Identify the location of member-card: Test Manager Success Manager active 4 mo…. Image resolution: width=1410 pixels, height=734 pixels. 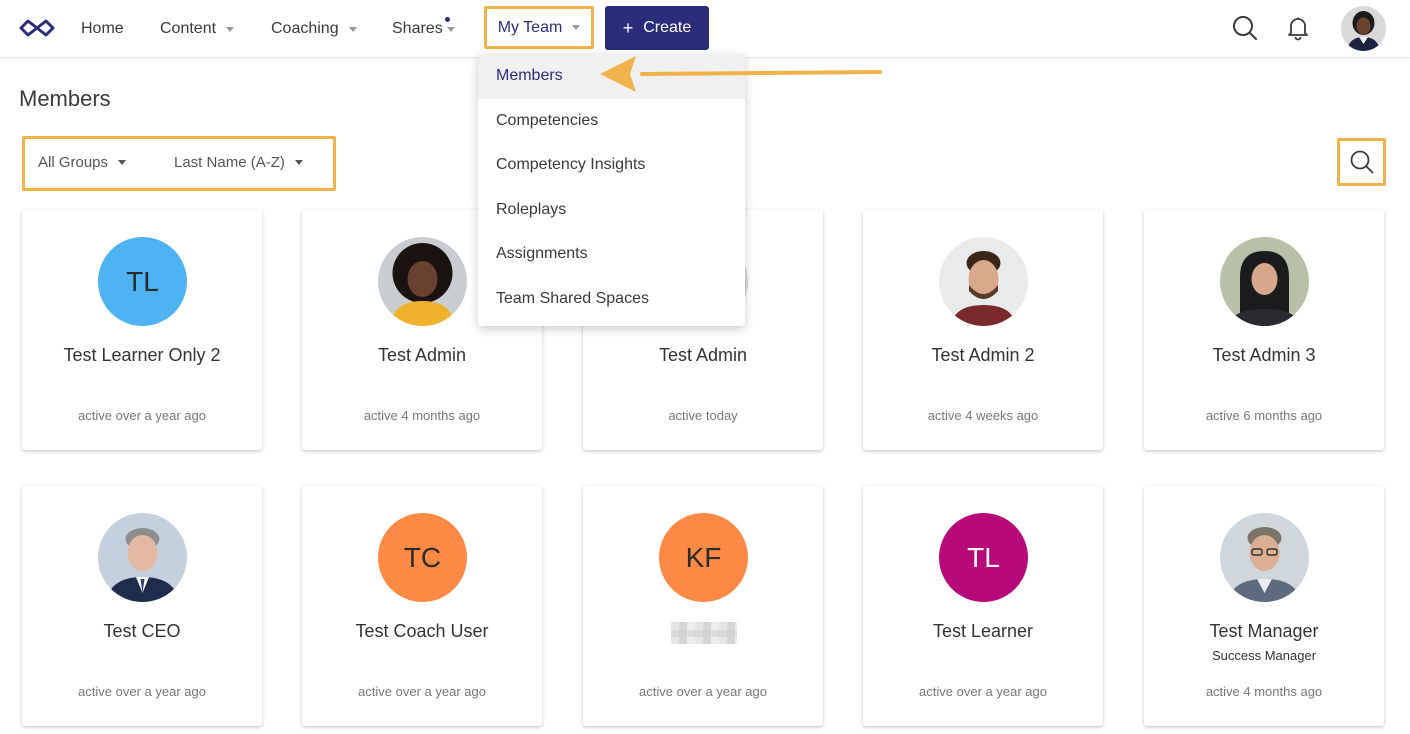
(1264, 606).